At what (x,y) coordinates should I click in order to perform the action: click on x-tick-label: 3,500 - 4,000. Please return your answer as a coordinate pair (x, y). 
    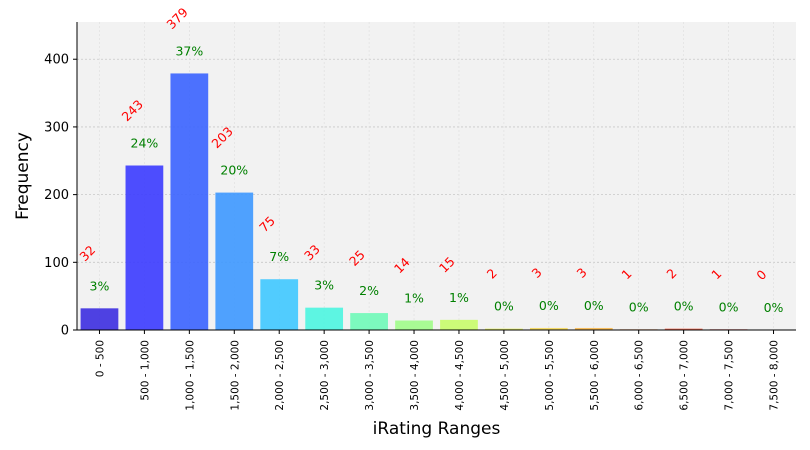
    Looking at the image, I should click on (415, 375).